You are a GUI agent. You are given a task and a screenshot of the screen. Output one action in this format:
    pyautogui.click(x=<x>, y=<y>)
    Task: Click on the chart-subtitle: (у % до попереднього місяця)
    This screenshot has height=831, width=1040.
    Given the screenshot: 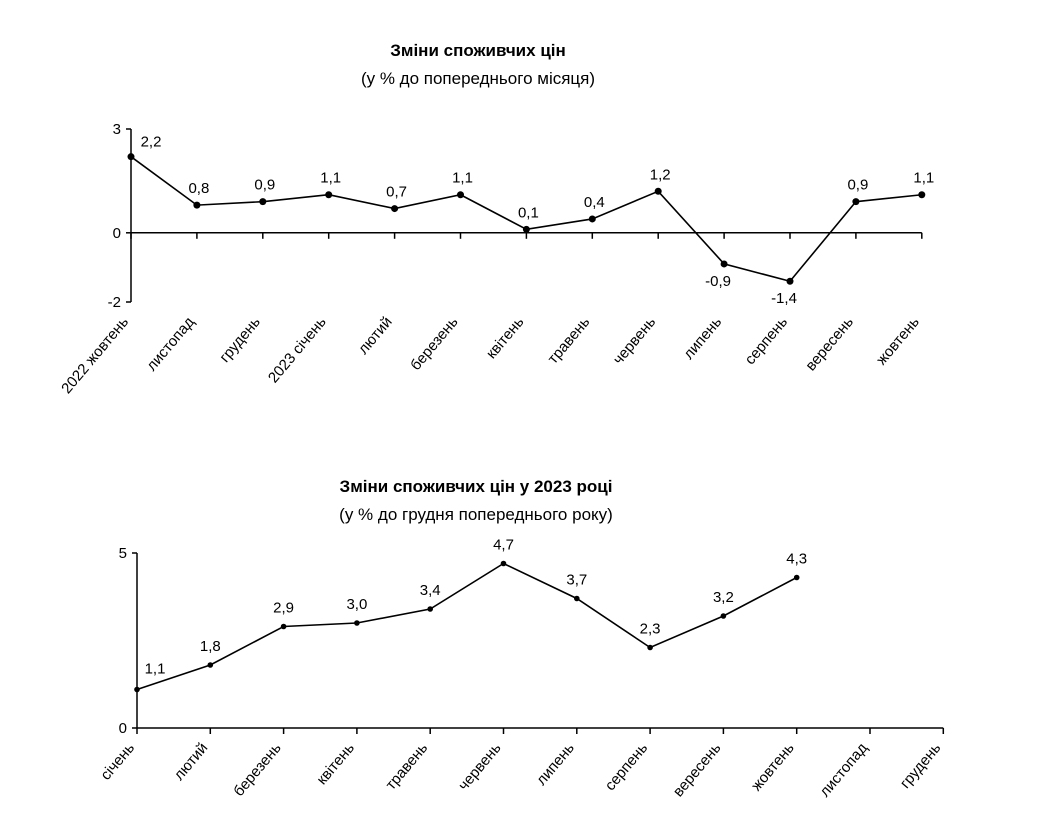 What is the action you would take?
    pyautogui.click(x=478, y=78)
    